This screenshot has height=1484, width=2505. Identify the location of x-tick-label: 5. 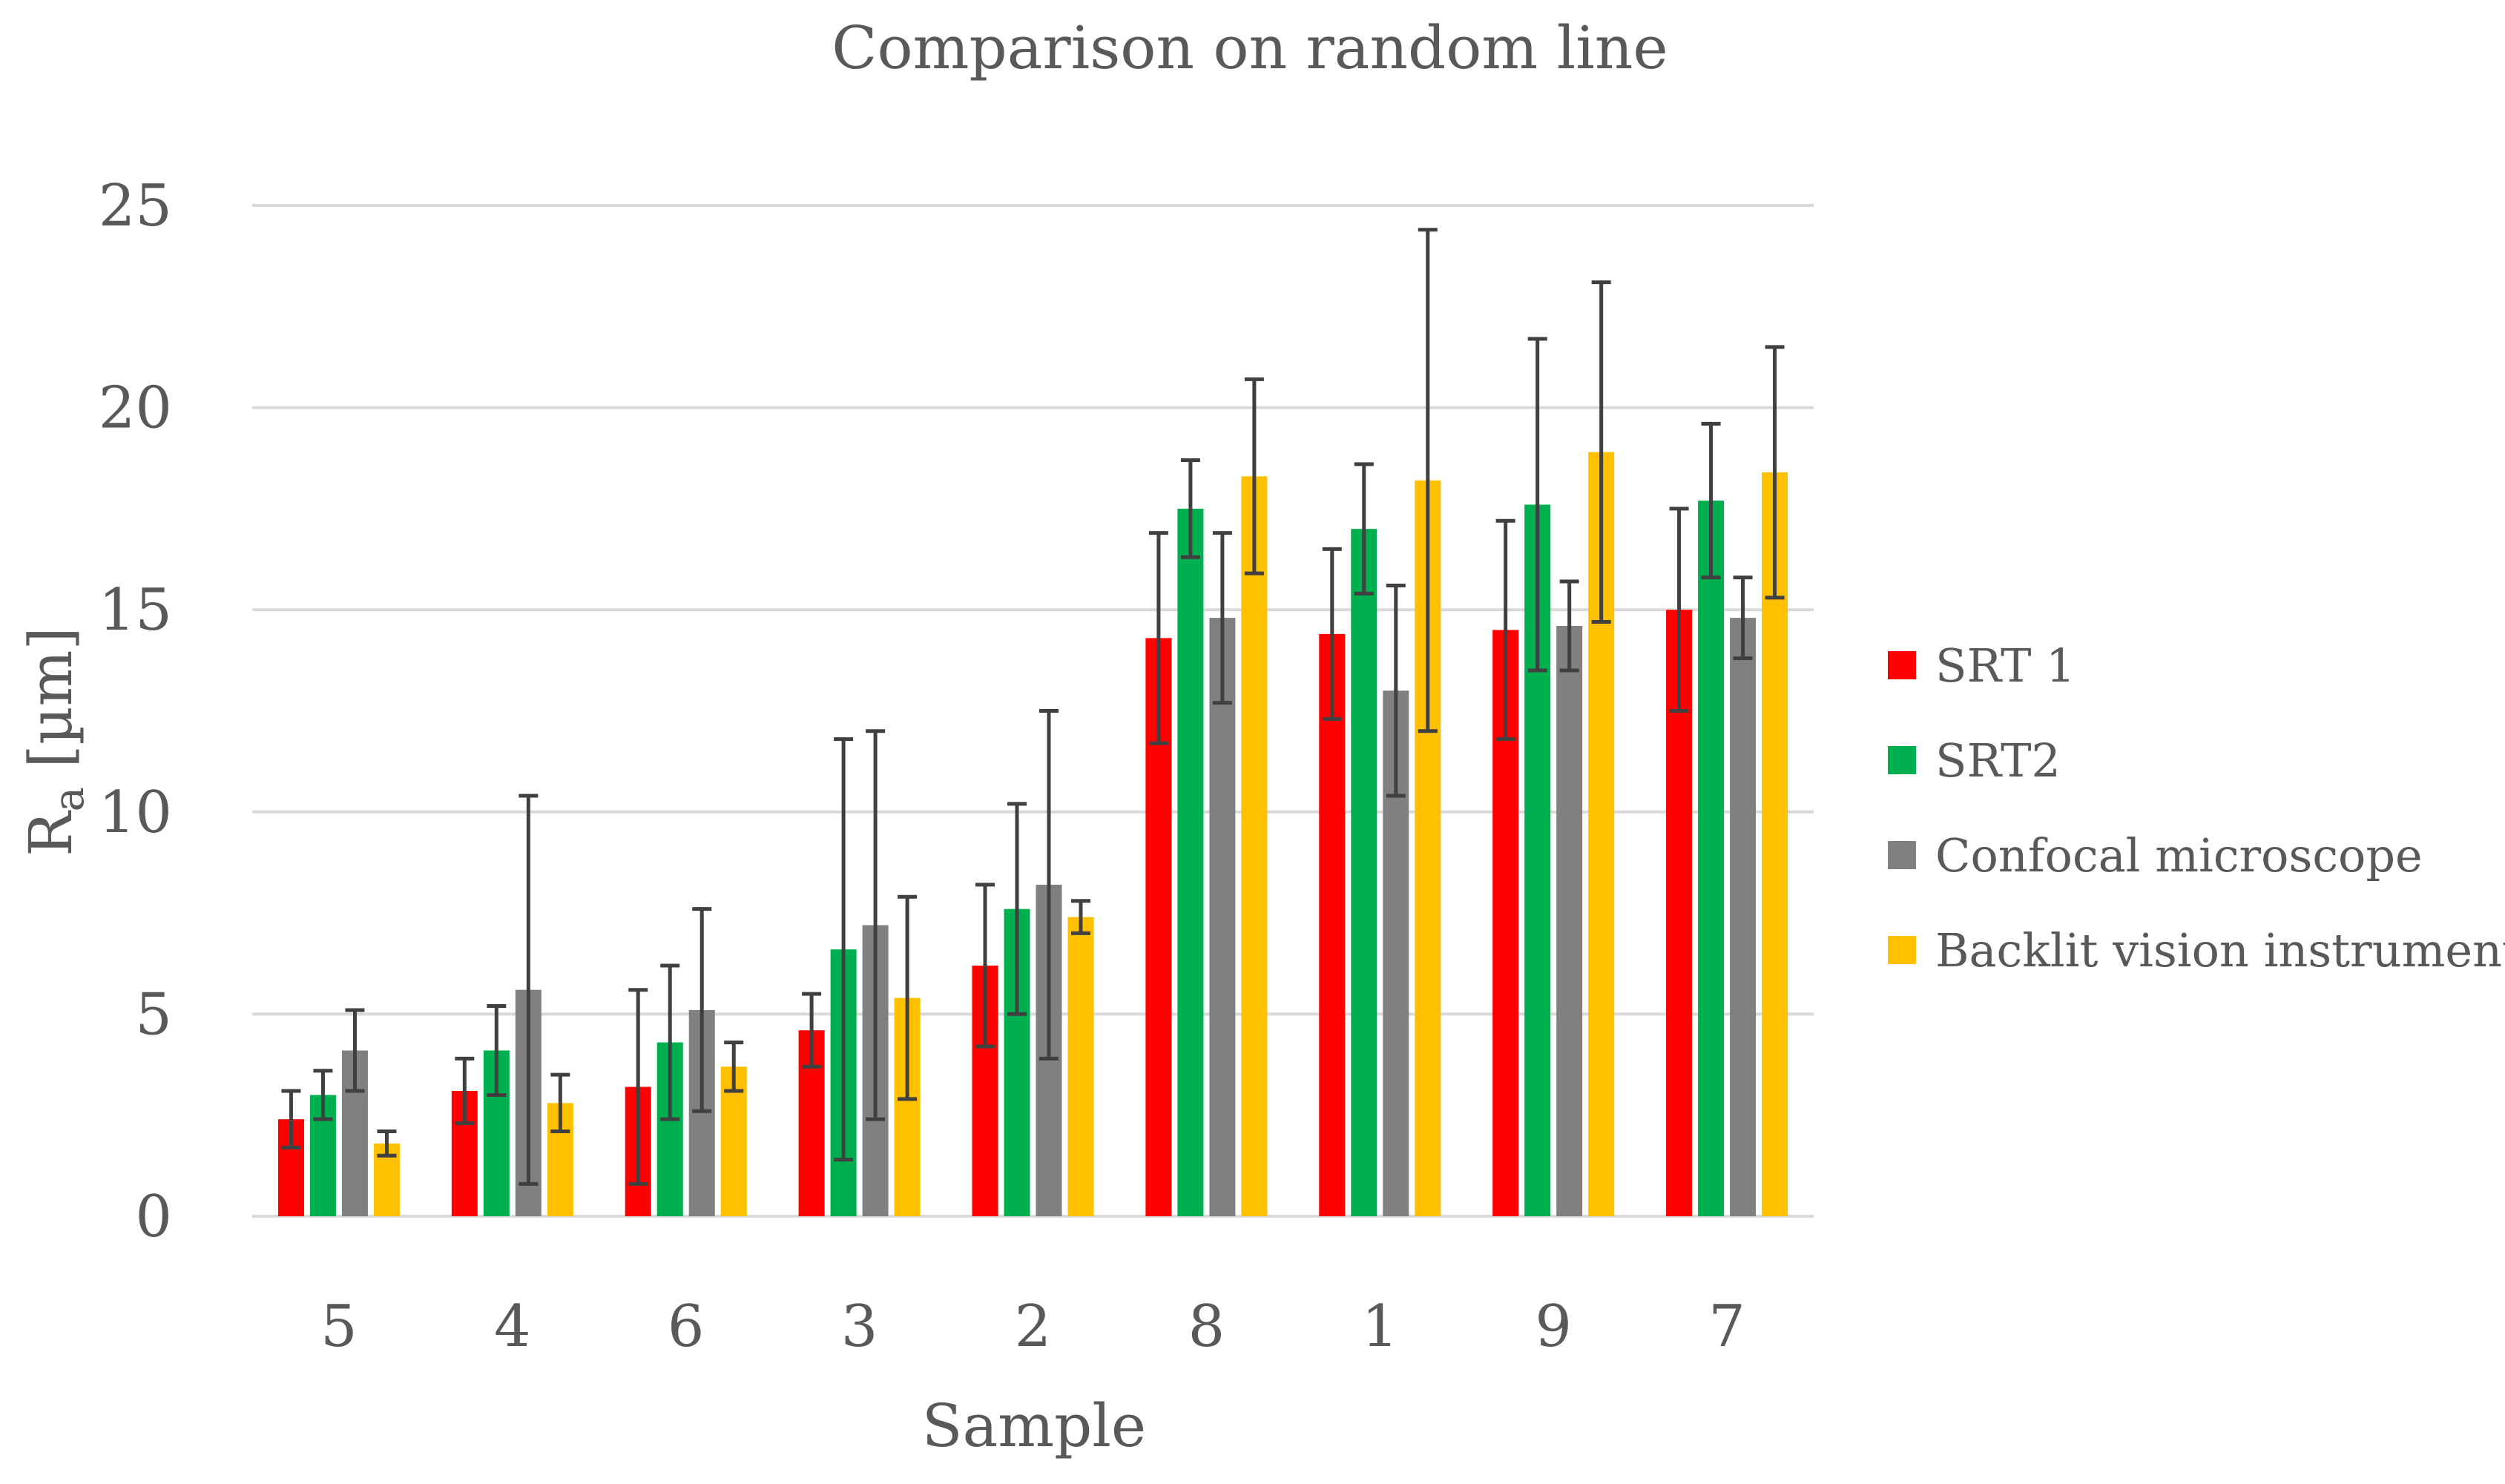
(339, 1326).